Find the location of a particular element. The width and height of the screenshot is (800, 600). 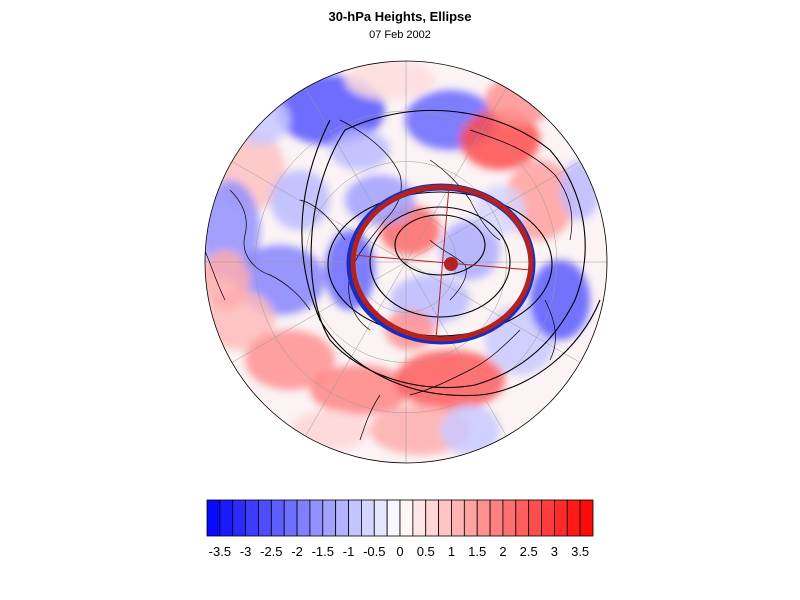

colorbar-tick-label: -2.5 is located at coordinates (271, 551).